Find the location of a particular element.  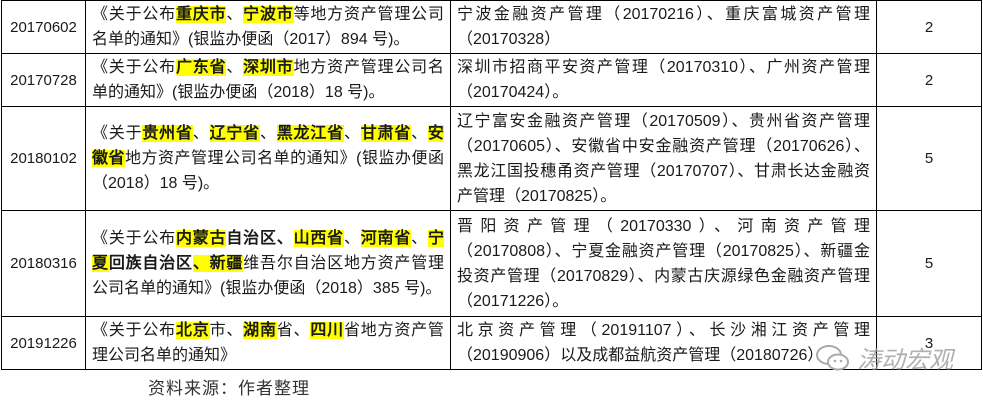

notice-text: 等地方资产管理公司名单的通知》(银监办便函（2017）894 号)。 is located at coordinates (268, 27).